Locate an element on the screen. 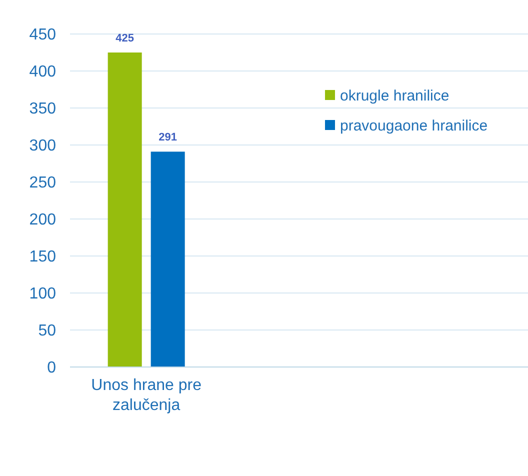 This screenshot has width=528, height=476. y-tick-label: 50 is located at coordinates (47, 331).